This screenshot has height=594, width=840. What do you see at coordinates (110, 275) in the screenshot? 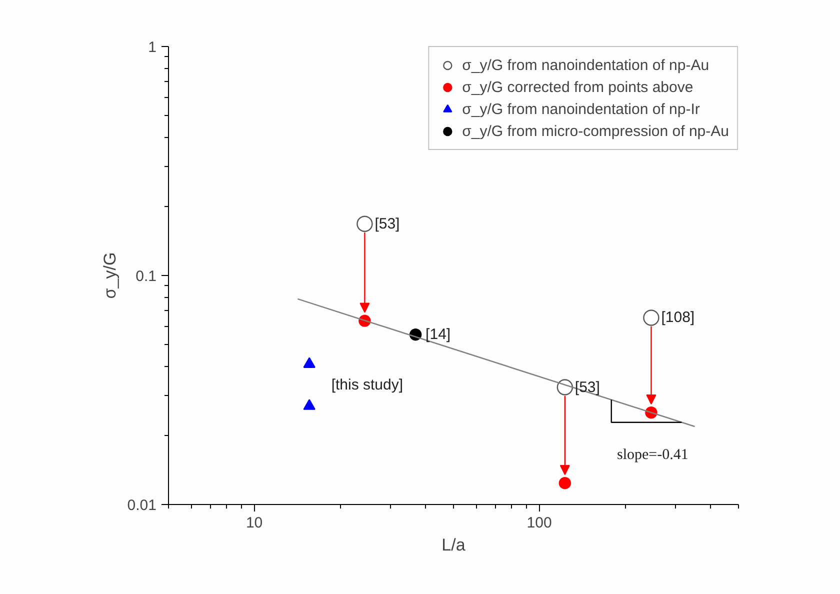
I see `y-axis-title: σ_y/G` at bounding box center [110, 275].